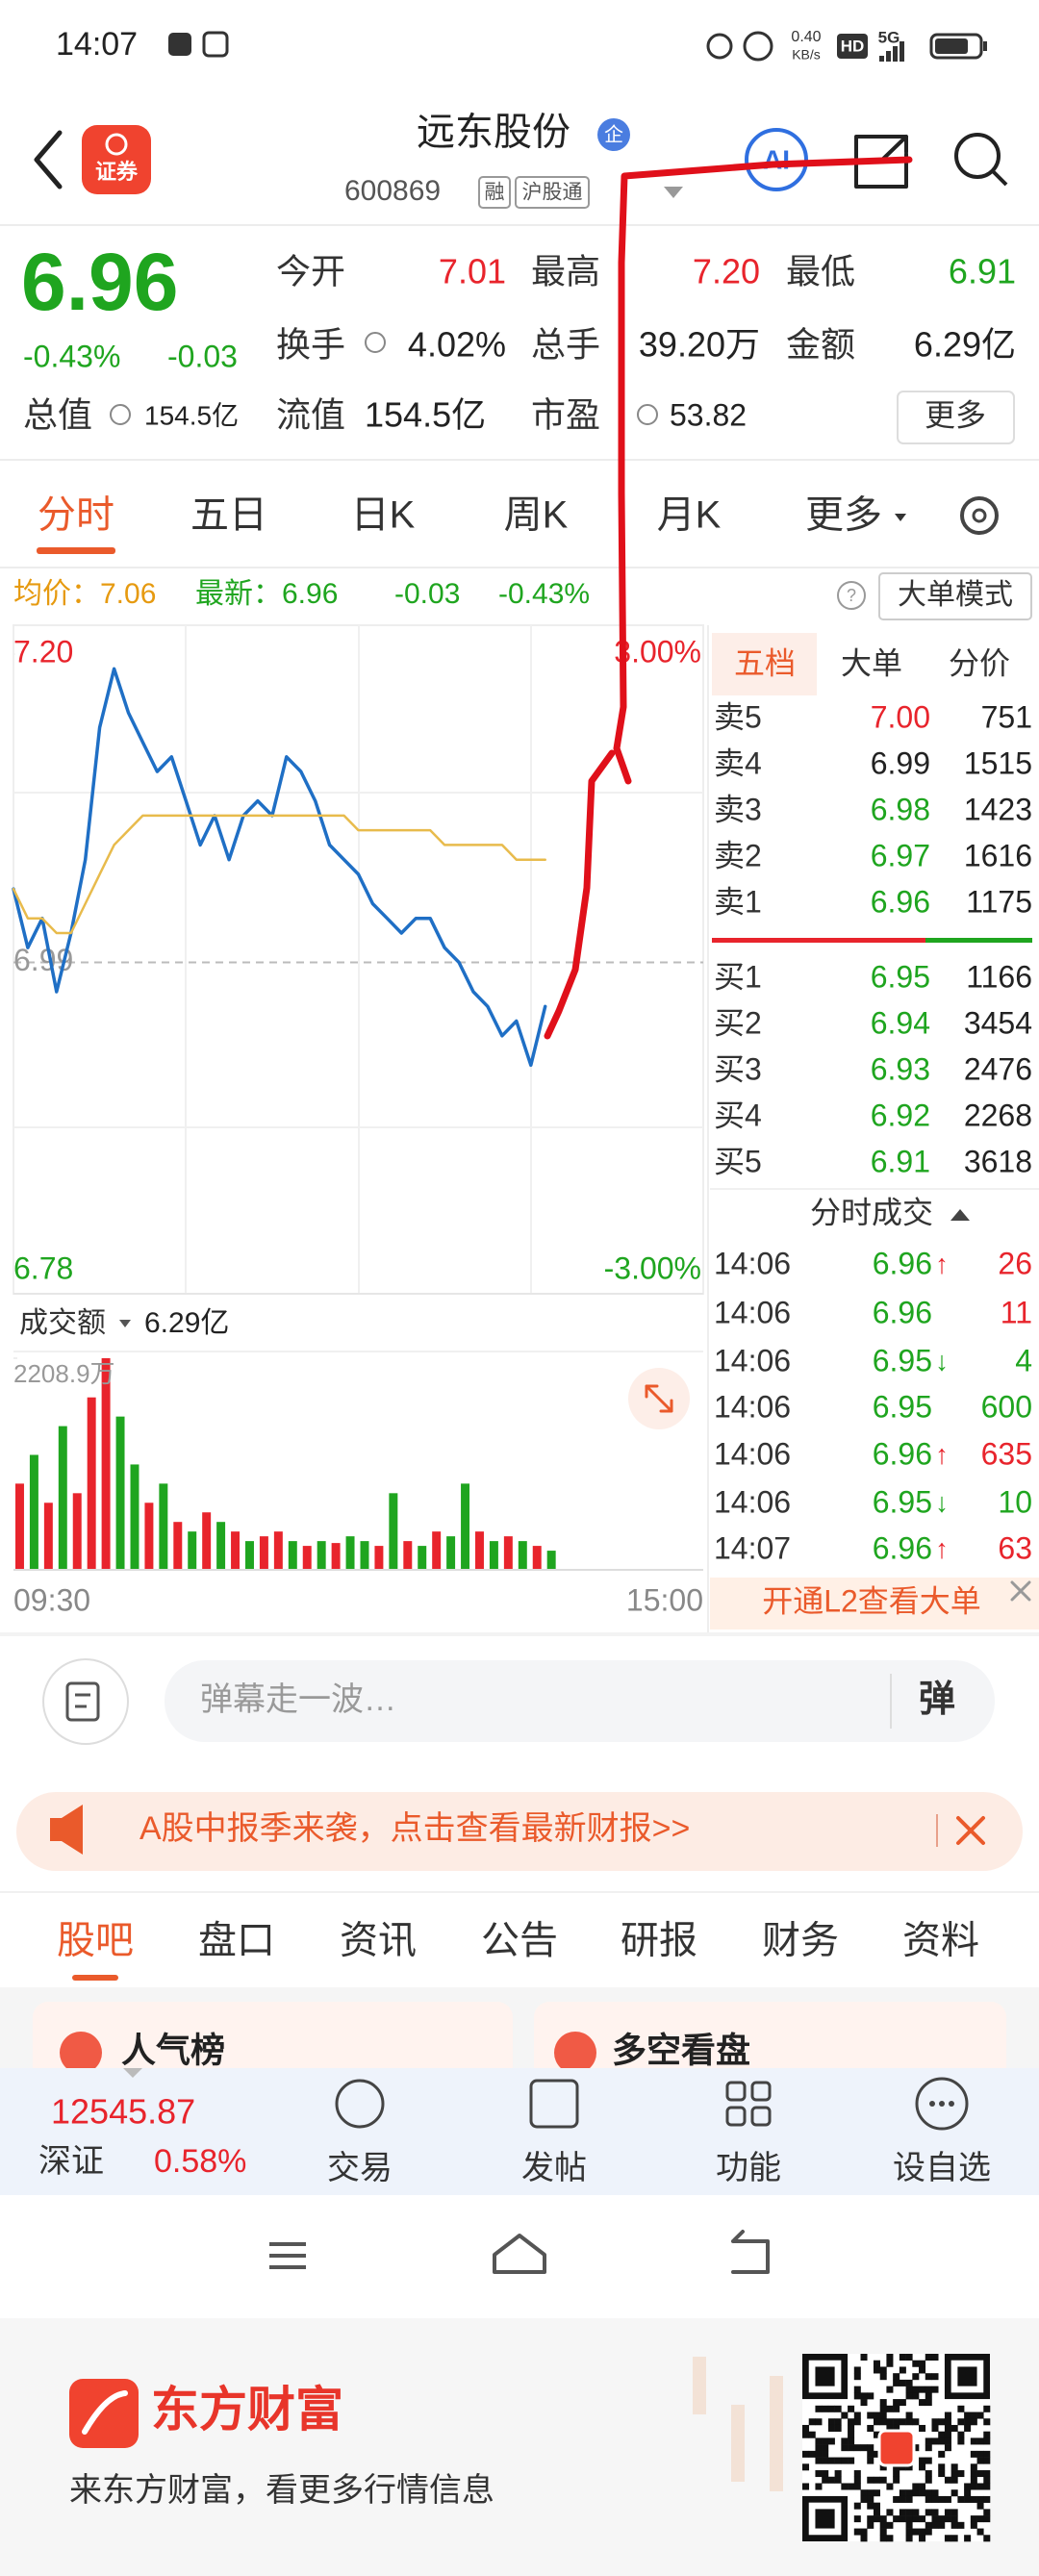 Image resolution: width=1039 pixels, height=2576 pixels. Describe the element at coordinates (76, 515) in the screenshot. I see `tab: 分时` at that location.